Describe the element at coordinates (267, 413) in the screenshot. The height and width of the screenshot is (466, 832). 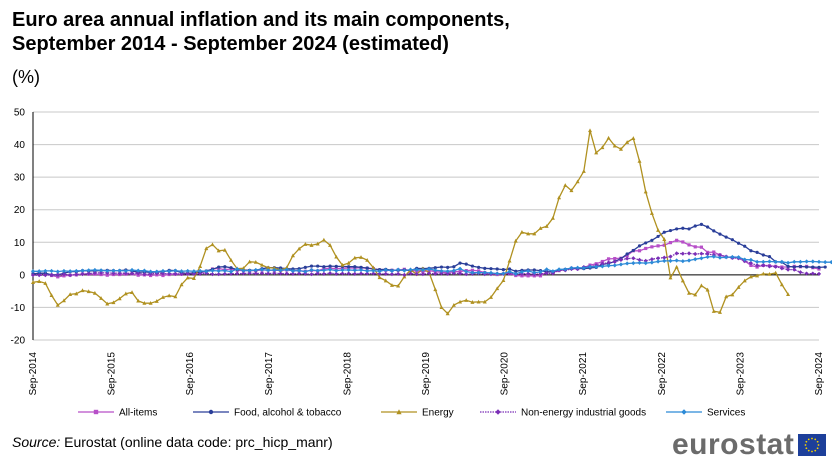
I see `legend-item: Food, alcohol & tobacco` at that location.